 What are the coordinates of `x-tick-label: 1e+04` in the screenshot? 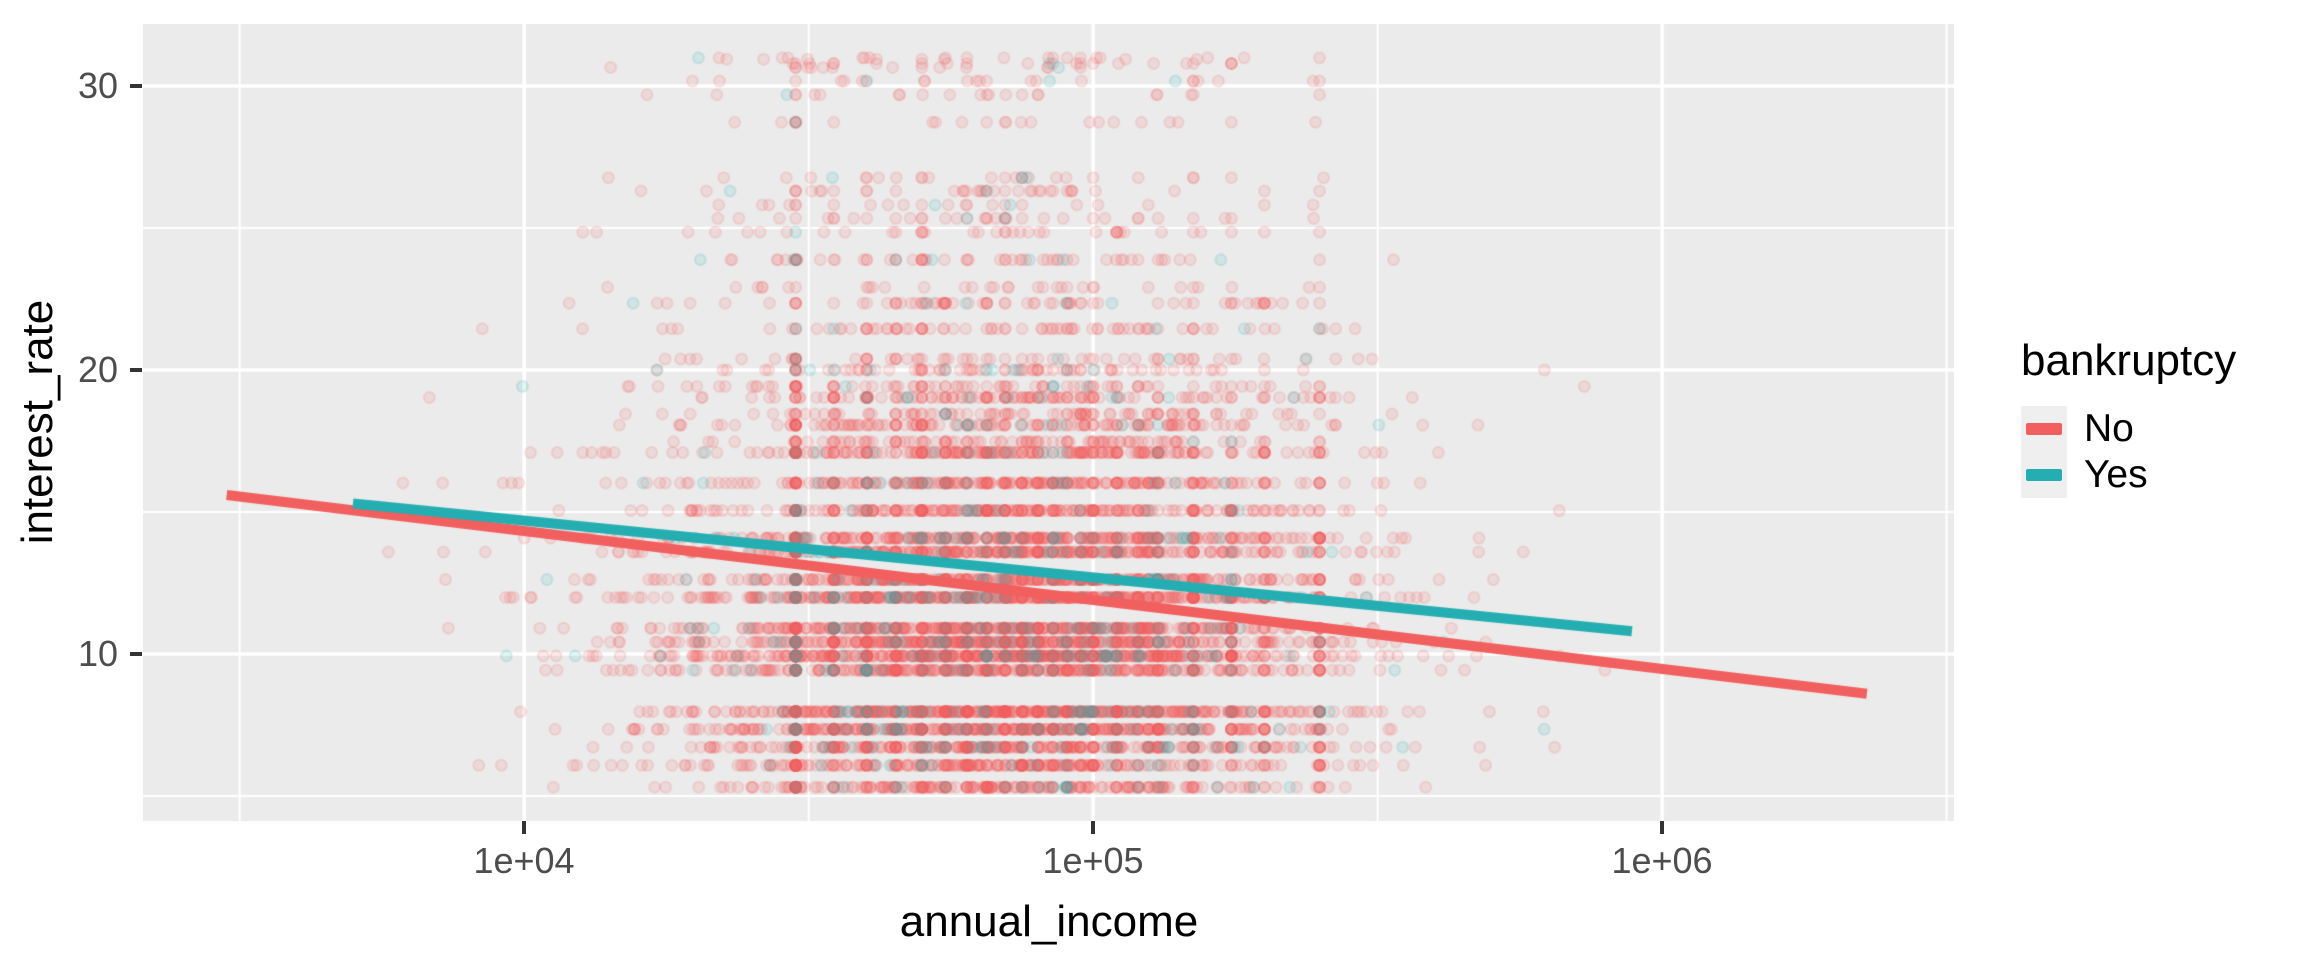 It's located at (524, 860).